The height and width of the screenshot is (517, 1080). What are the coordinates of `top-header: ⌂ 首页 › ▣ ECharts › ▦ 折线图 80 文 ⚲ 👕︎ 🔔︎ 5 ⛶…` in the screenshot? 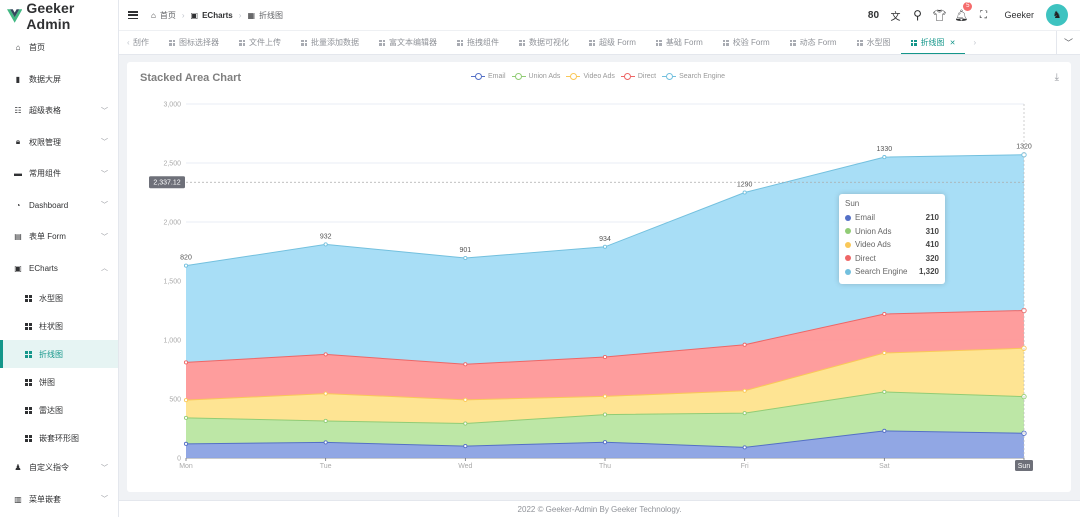 It's located at (599, 15).